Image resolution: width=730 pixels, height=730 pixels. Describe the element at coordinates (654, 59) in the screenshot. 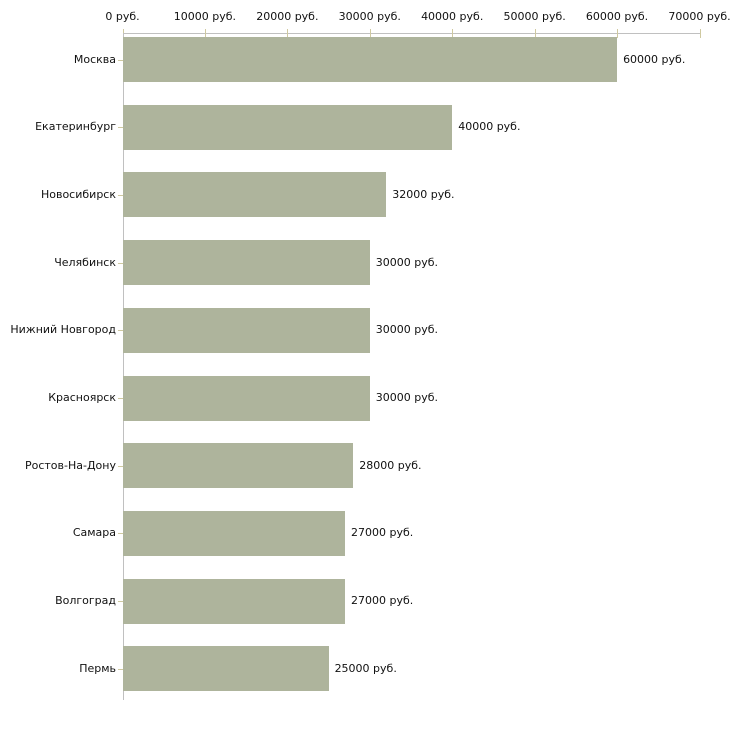

I see `value-label: 60000 руб.` at that location.